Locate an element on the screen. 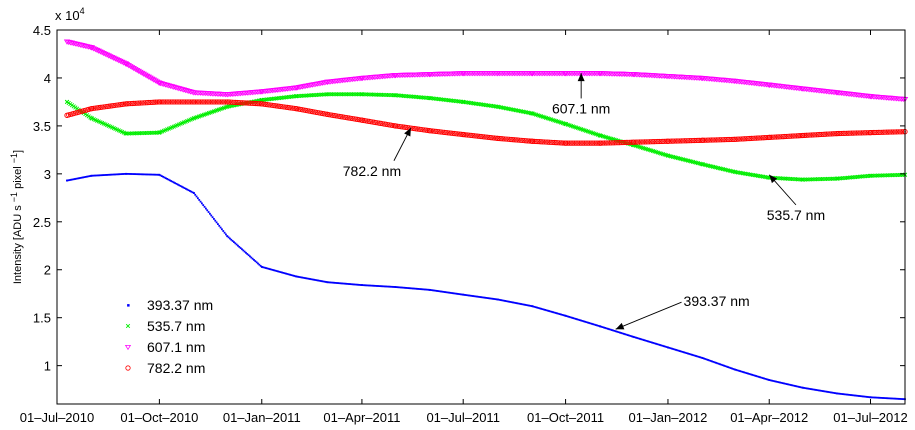 The height and width of the screenshot is (430, 915). legend-label: 607.1 nm is located at coordinates (176, 347).